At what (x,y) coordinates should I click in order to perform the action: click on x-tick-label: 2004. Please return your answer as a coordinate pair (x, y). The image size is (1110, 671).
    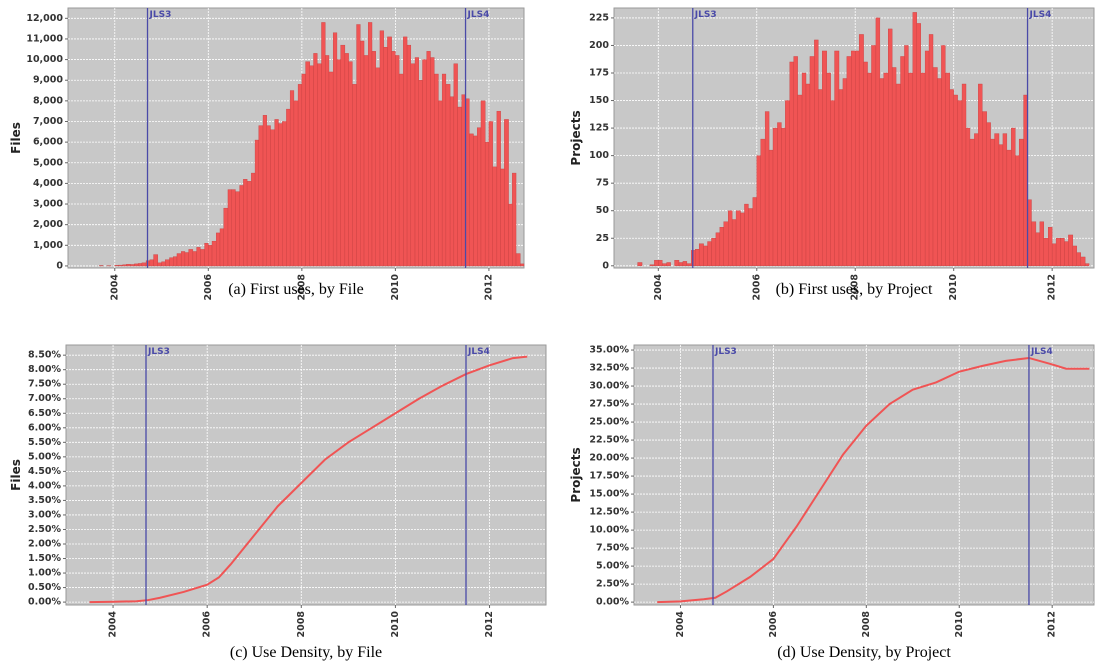
    Looking at the image, I should click on (113, 624).